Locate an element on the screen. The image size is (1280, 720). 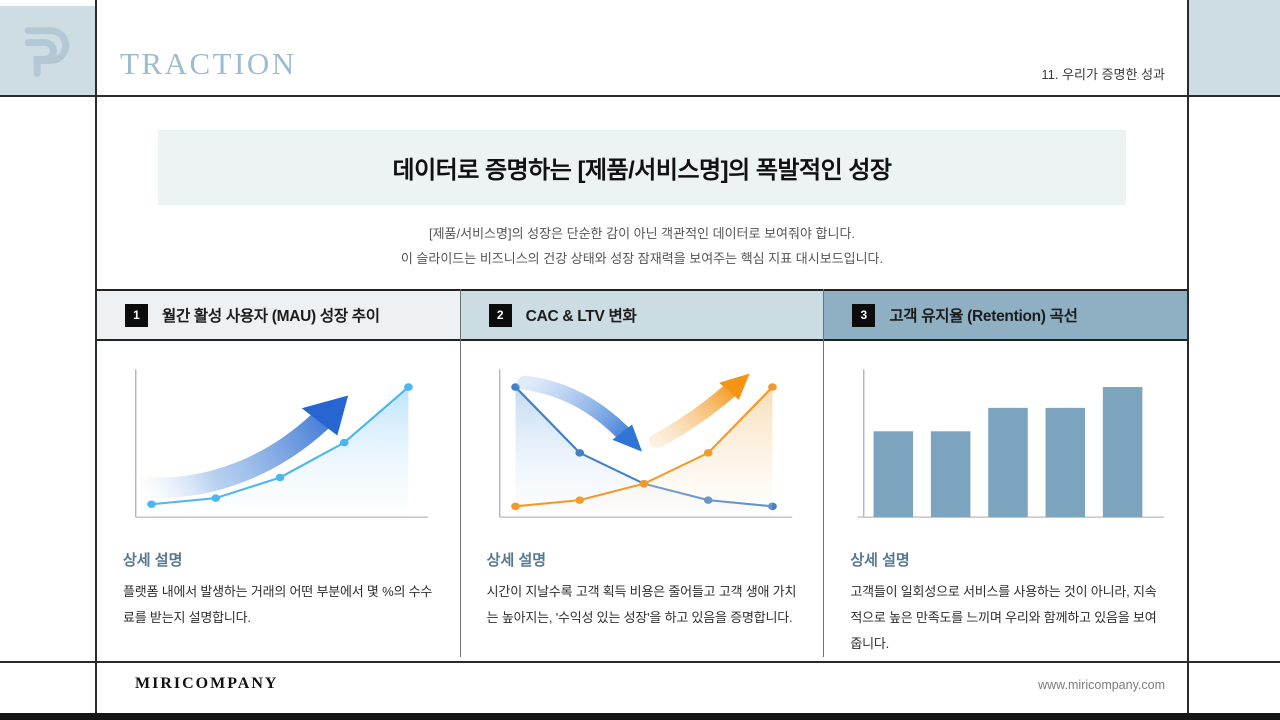
top-right-accent-box is located at coordinates (1234, 47).